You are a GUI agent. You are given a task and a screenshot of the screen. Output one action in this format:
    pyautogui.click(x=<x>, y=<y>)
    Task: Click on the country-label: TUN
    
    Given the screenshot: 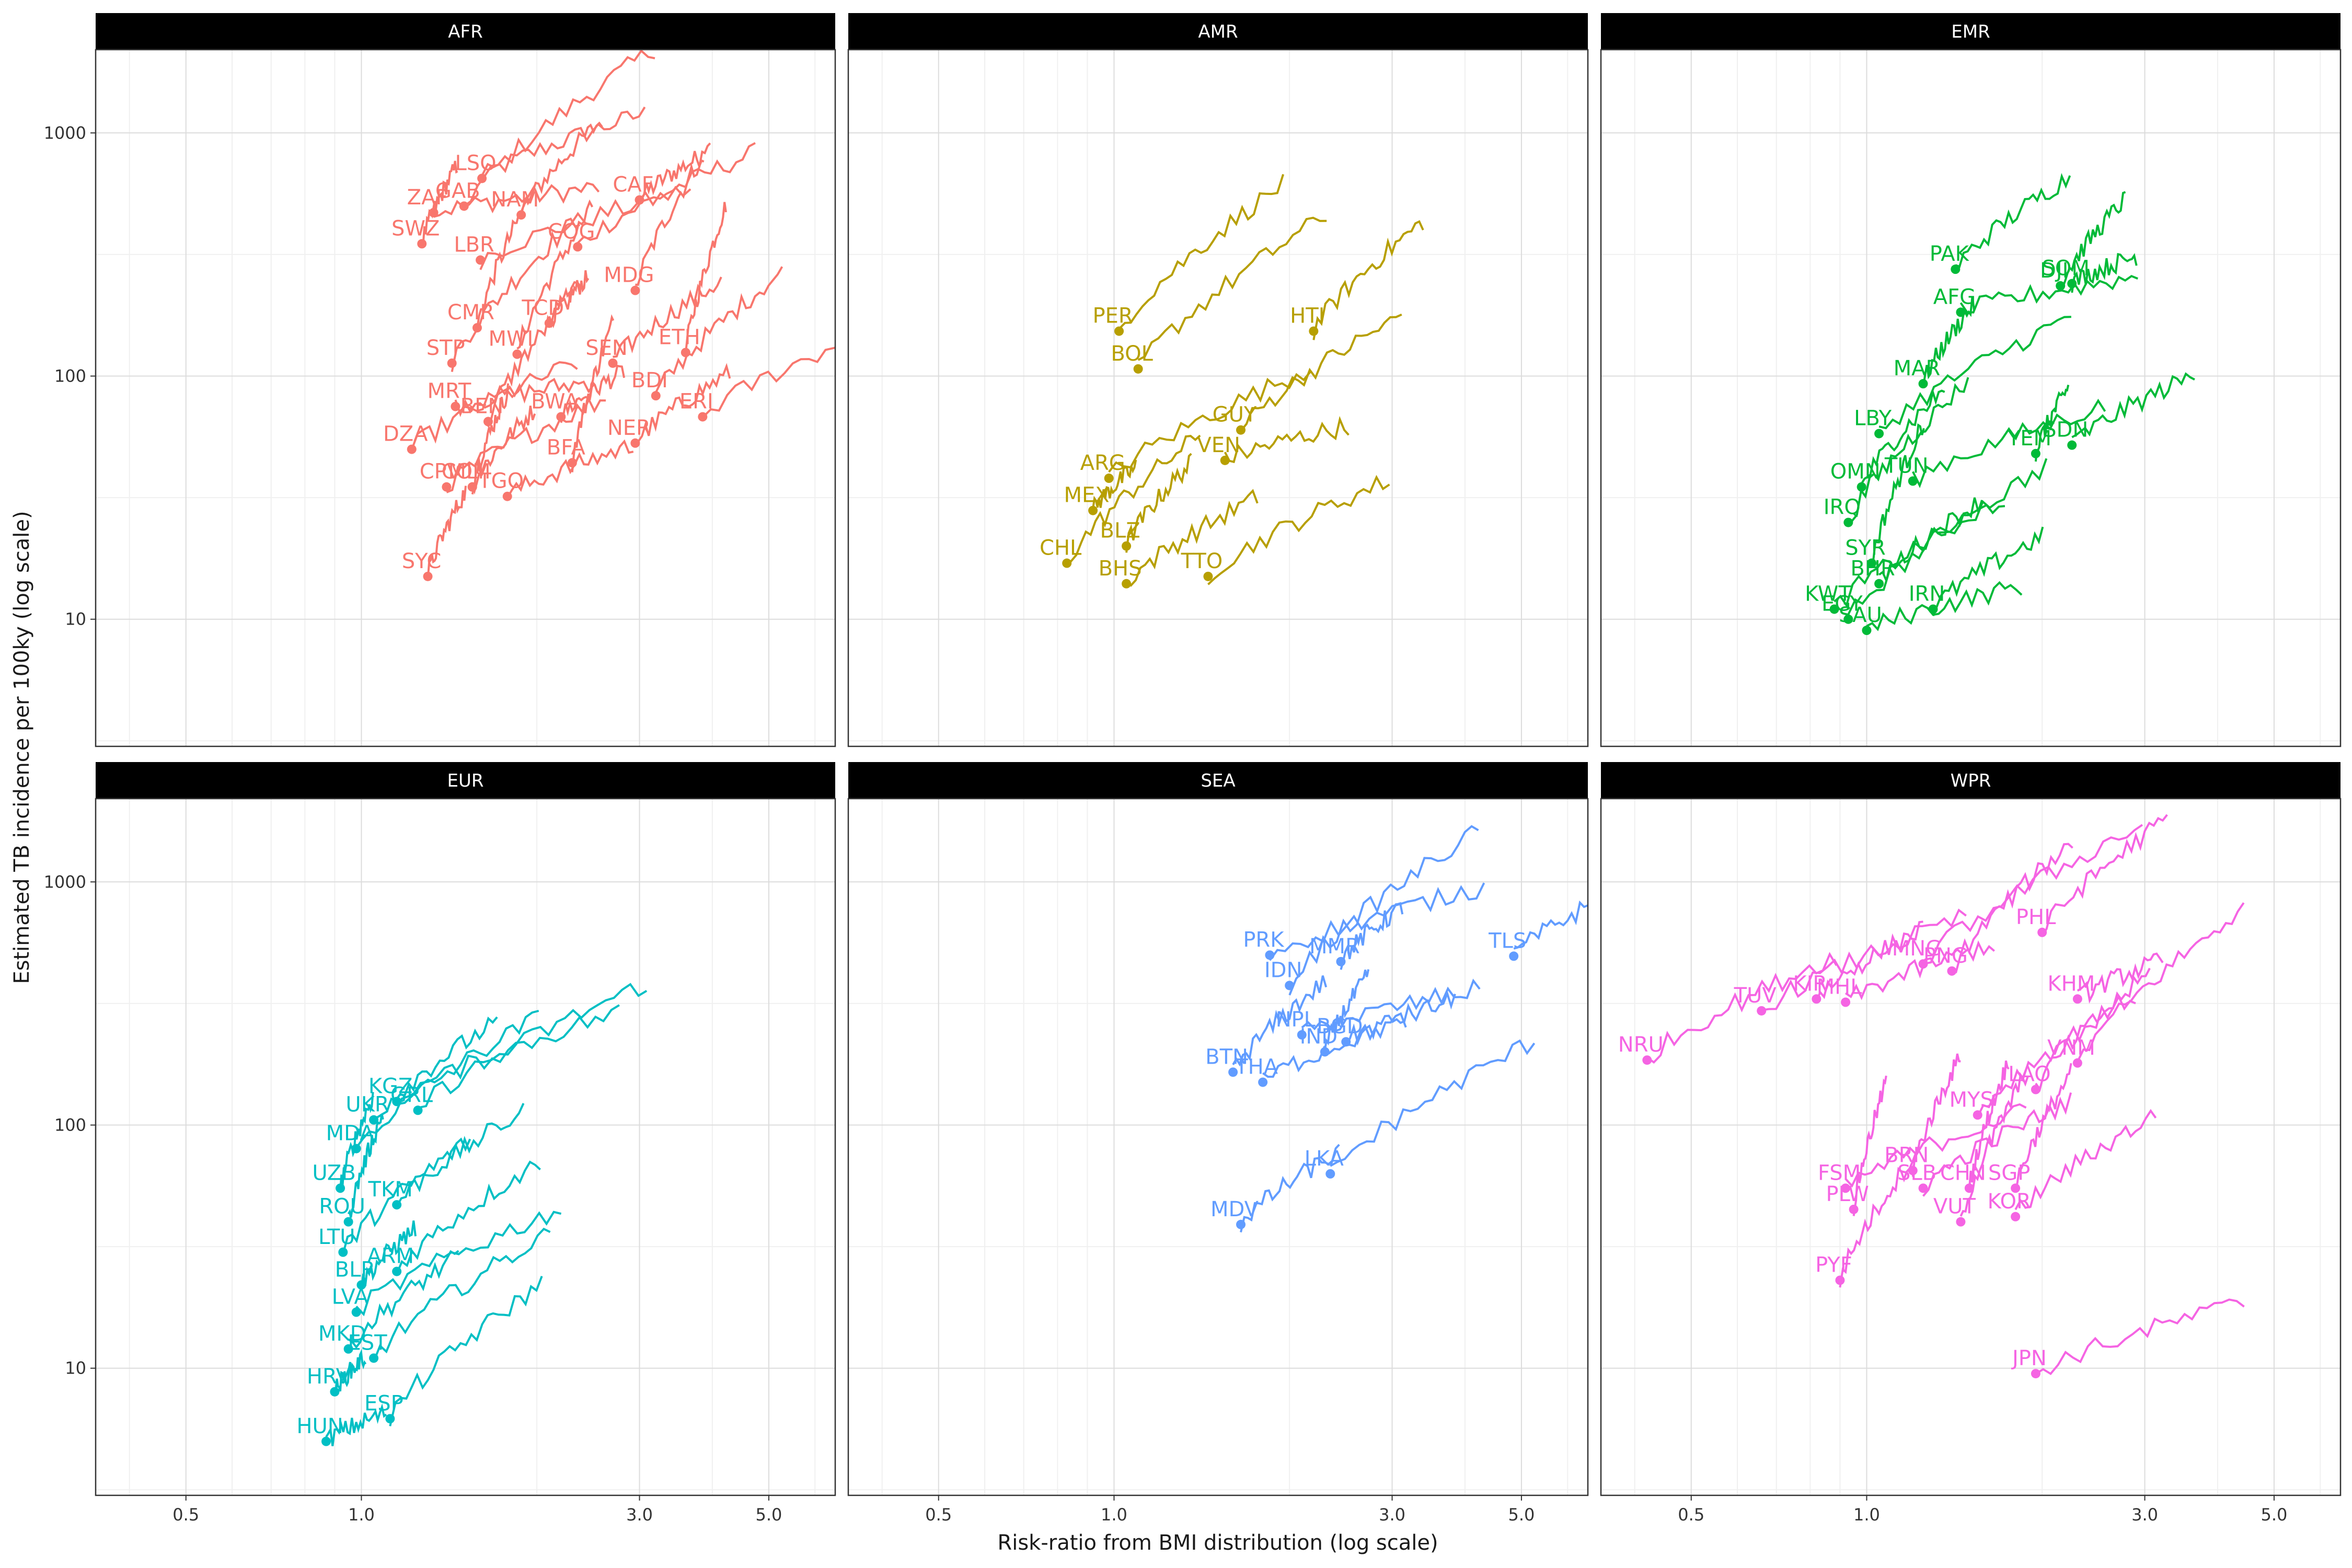 What is the action you would take?
    pyautogui.click(x=1906, y=466)
    